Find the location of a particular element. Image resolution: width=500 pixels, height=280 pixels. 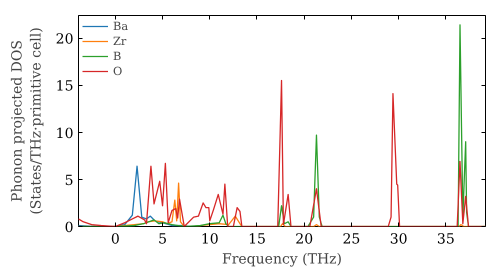

x-tick-label: 35 is located at coordinates (445, 240).